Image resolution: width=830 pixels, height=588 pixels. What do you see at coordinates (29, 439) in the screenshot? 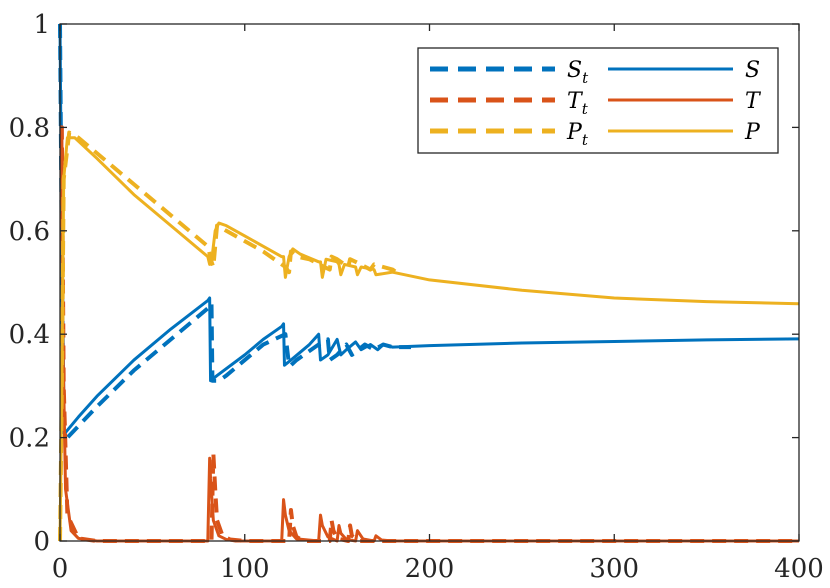
I see `y-tick-label: 0.2` at bounding box center [29, 439].